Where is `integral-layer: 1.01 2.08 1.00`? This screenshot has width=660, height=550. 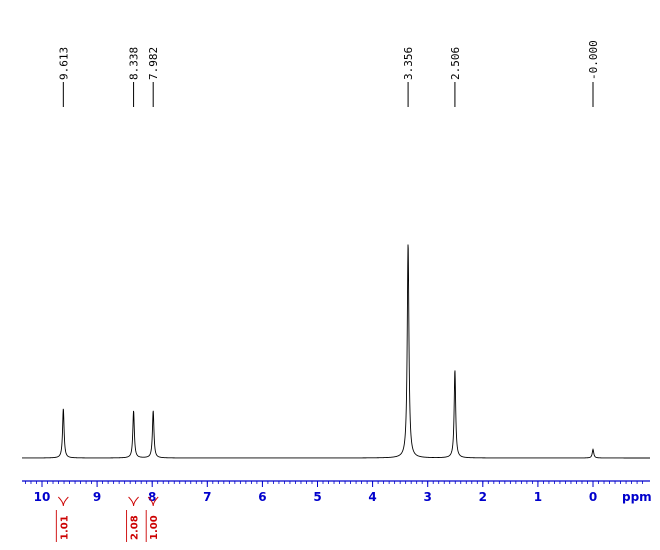
integral-layer: 1.01 2.08 1.00 is located at coordinates (107, 519).